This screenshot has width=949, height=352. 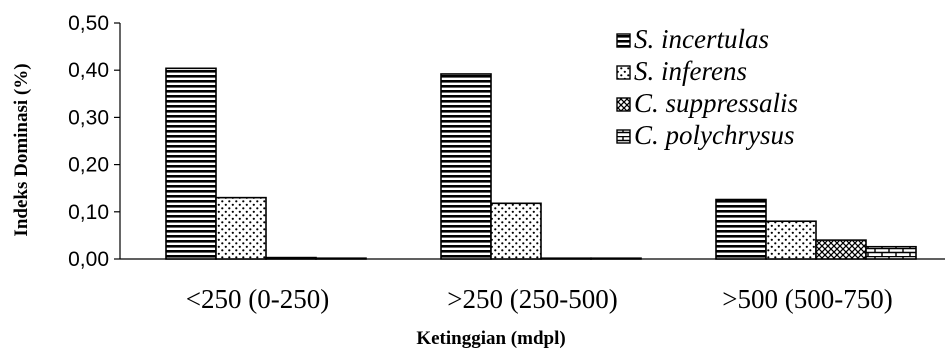 What do you see at coordinates (88, 259) in the screenshot?
I see `y-tick-label: 0,00` at bounding box center [88, 259].